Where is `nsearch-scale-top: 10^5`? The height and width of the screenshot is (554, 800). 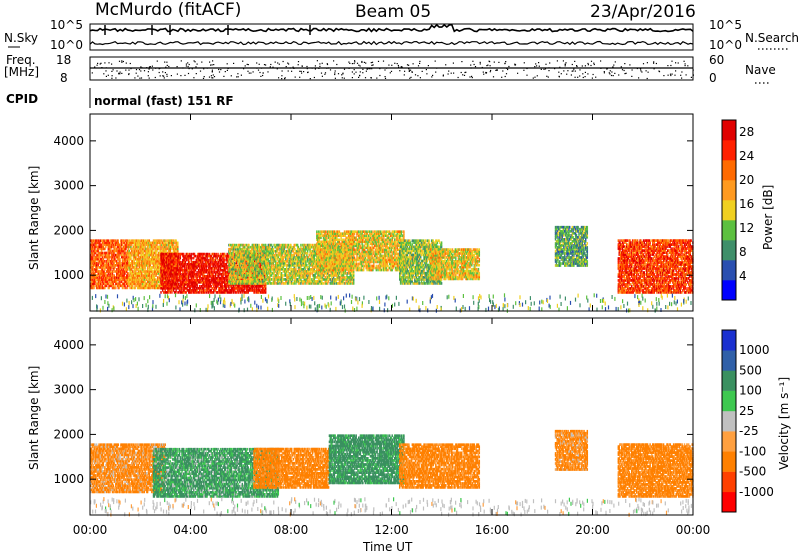 nsearch-scale-top: 10^5 is located at coordinates (725, 25).